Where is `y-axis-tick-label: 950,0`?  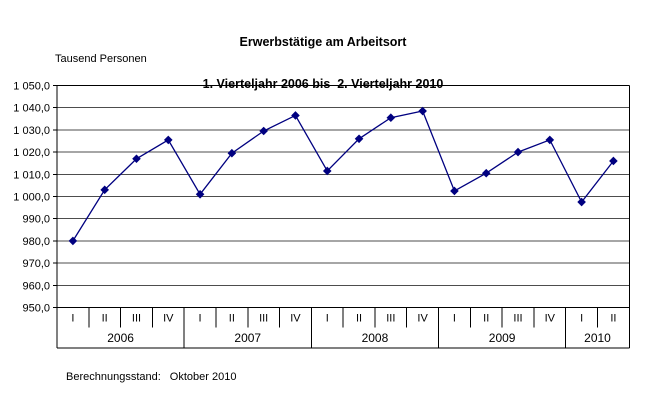
y-axis-tick-label: 950,0 is located at coordinates (36, 309).